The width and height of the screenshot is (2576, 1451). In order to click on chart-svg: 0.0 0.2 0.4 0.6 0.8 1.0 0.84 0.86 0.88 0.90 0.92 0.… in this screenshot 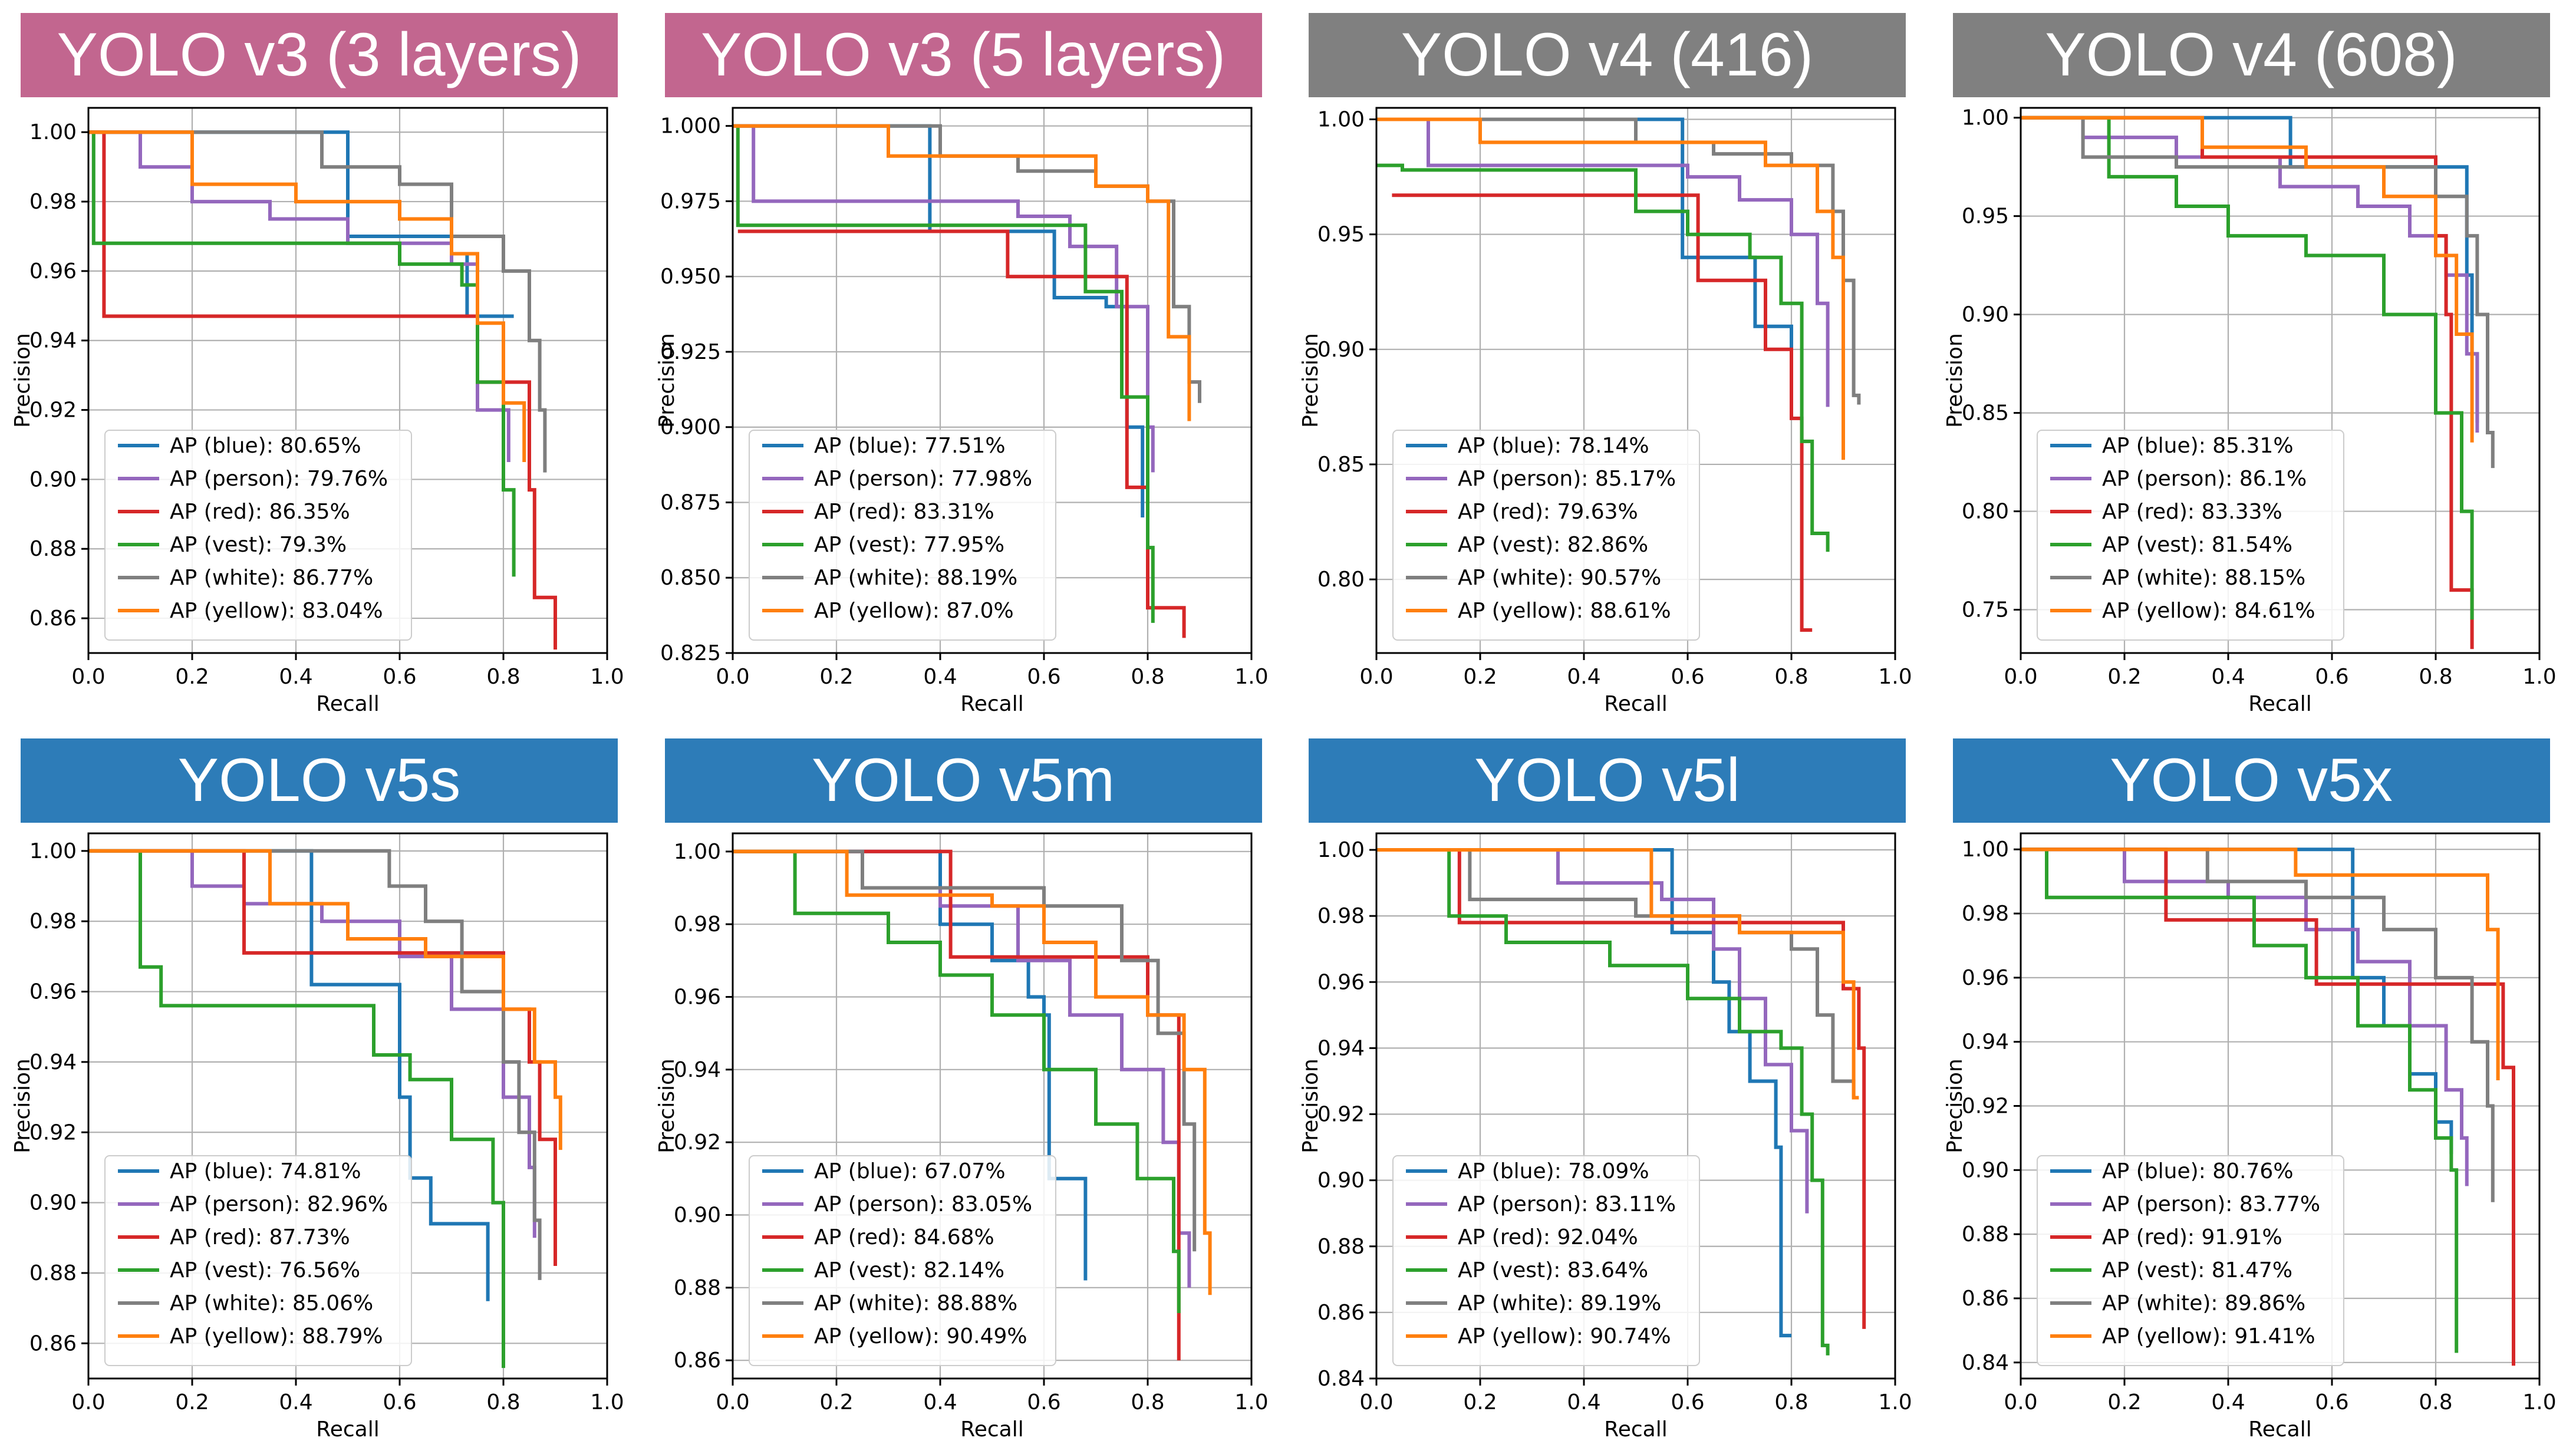, I will do `click(1605, 1137)`.